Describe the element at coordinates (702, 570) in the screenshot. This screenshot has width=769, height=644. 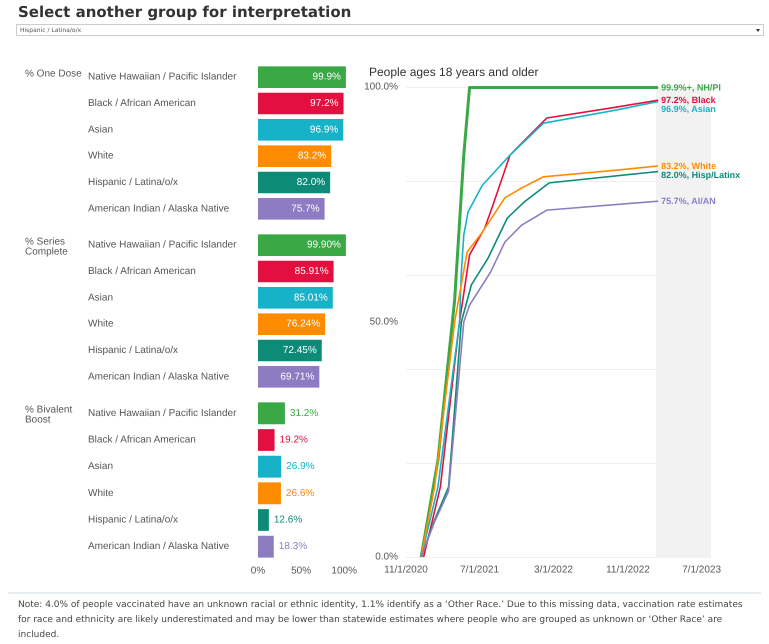
I see `x-tick-label: 7/1/2023` at that location.